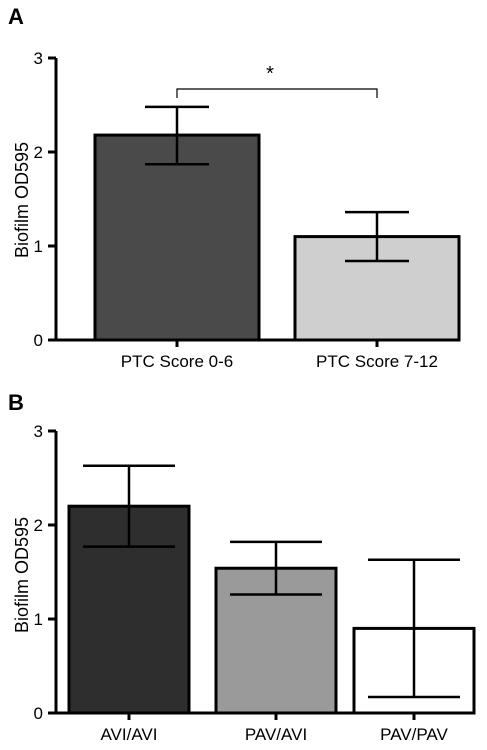 The height and width of the screenshot is (750, 487). I want to click on panel-a-y-tick-label: 0, so click(38, 340).